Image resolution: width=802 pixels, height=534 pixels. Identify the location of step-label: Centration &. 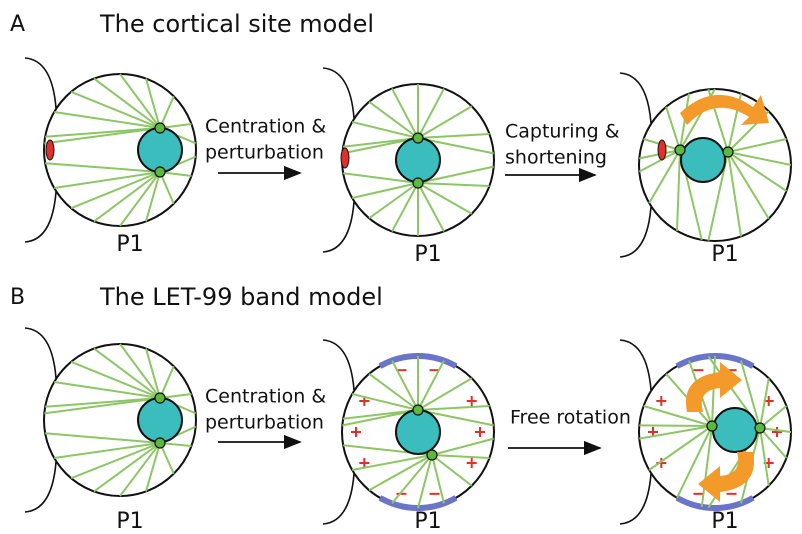
(265, 127).